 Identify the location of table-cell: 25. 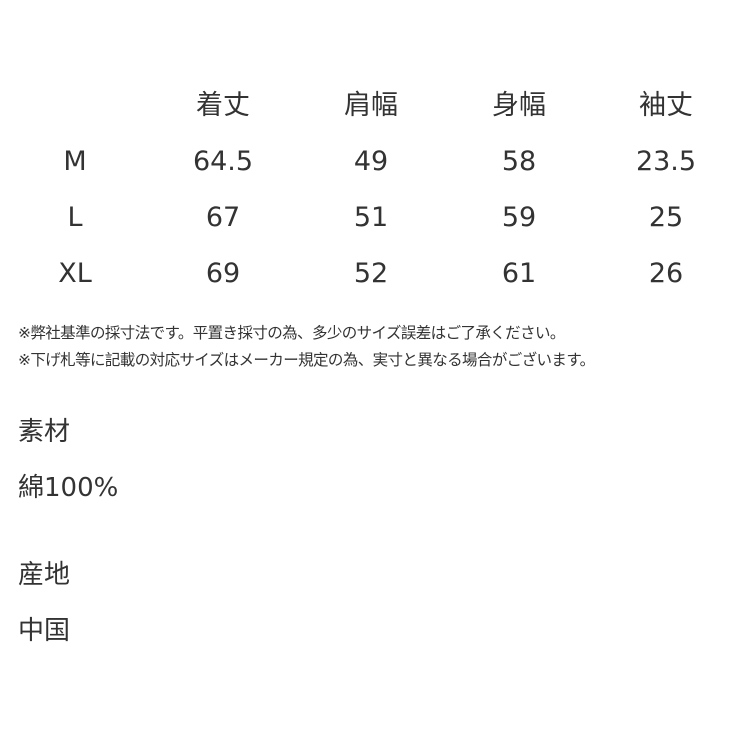
(666, 217).